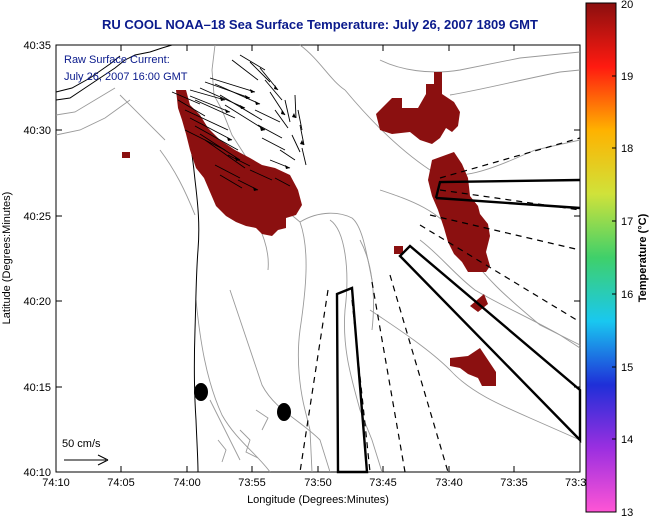 Image resolution: width=651 pixels, height=518 pixels. I want to click on y-tick-labels: 40:35 40:30 40:25 40:20 40:15 40:10, so click(37, 259).